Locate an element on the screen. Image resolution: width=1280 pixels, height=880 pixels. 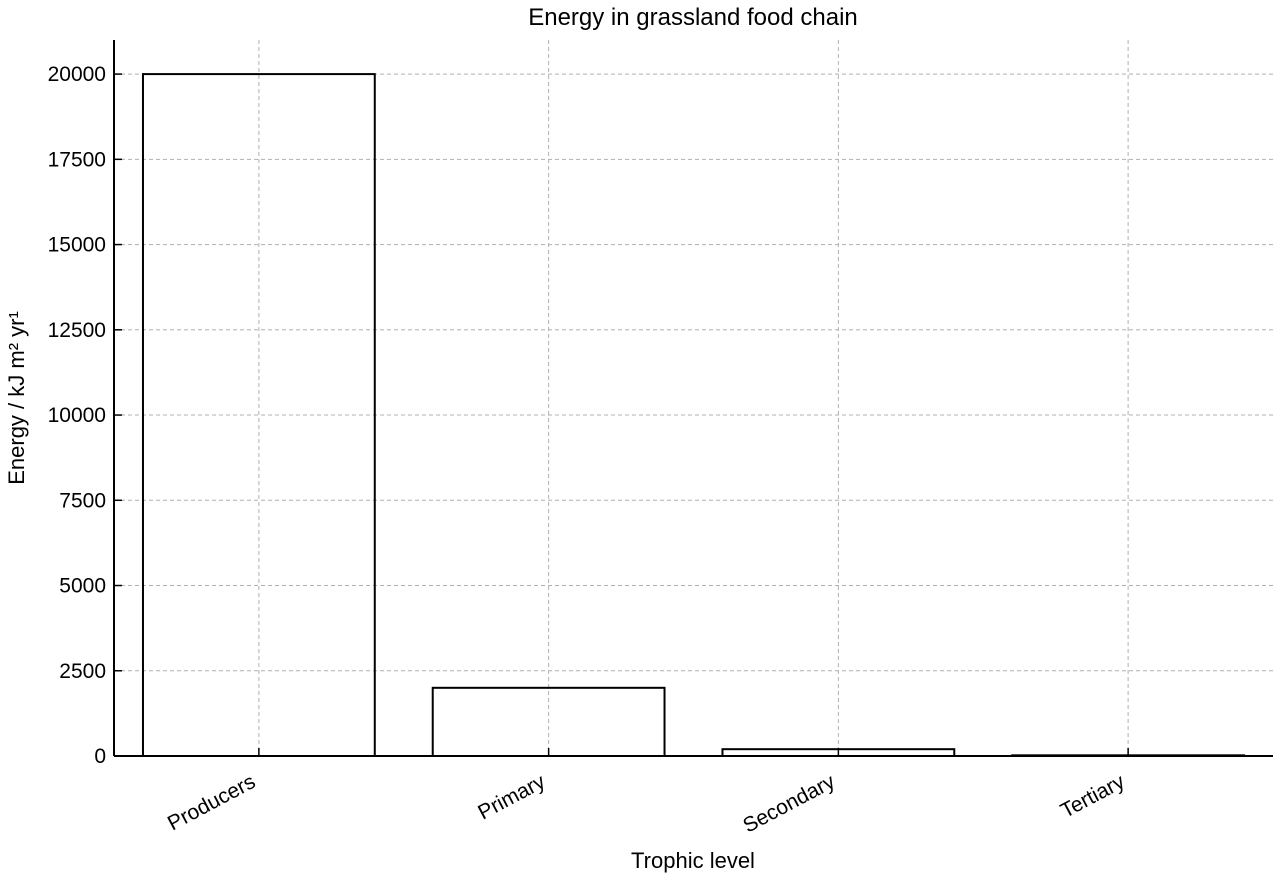
y-ticks: 0 2500 5000 7500 10000 12500 15000 17500 20000 is located at coordinates (85, 415).